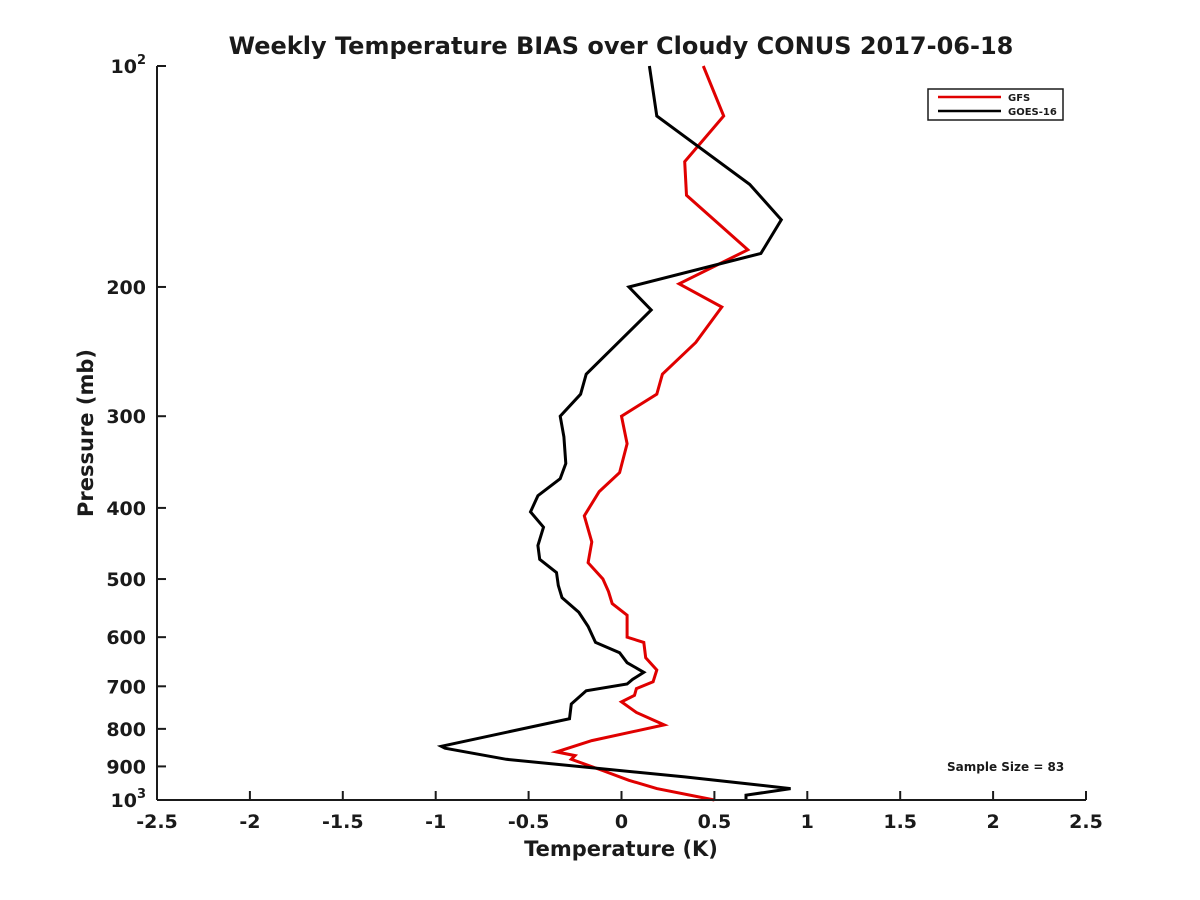 The width and height of the screenshot is (1200, 900). I want to click on y-ticks: 10² 200 300 400 500 600 700 800 900 10³, so click(136, 432).